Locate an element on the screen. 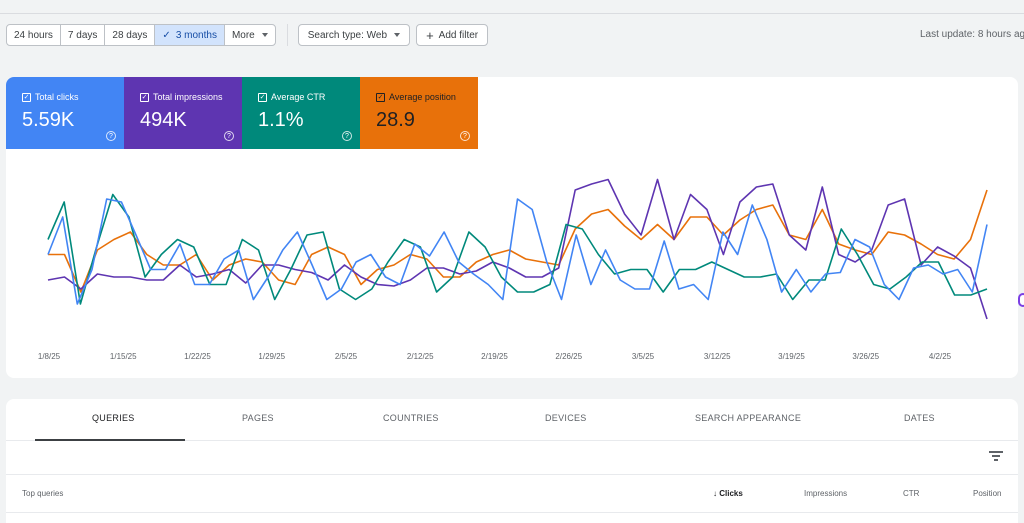  range-label: 28 days is located at coordinates (130, 35).